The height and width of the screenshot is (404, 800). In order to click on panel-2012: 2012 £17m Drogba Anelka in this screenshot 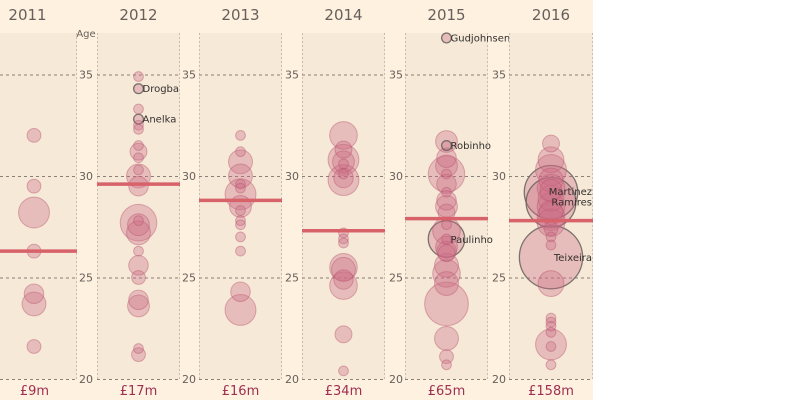, I will do `click(138, 202)`.